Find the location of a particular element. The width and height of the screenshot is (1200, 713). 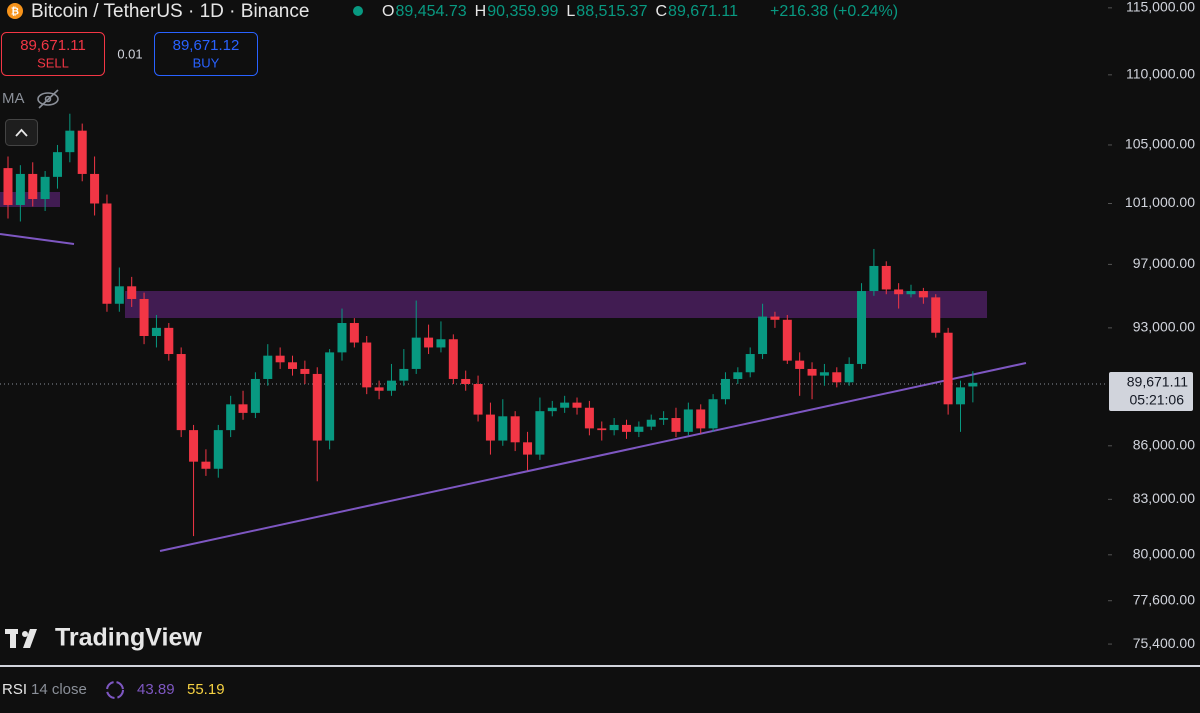

brand: TradingView is located at coordinates (128, 638).